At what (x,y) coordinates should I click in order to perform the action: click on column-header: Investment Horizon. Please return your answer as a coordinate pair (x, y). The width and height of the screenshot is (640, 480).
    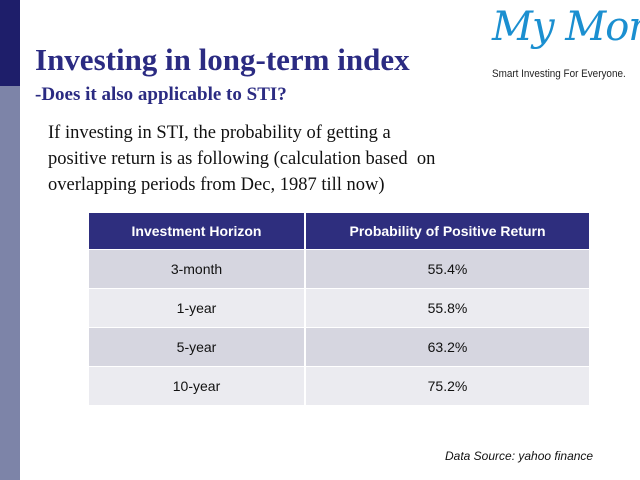
    Looking at the image, I should click on (197, 231).